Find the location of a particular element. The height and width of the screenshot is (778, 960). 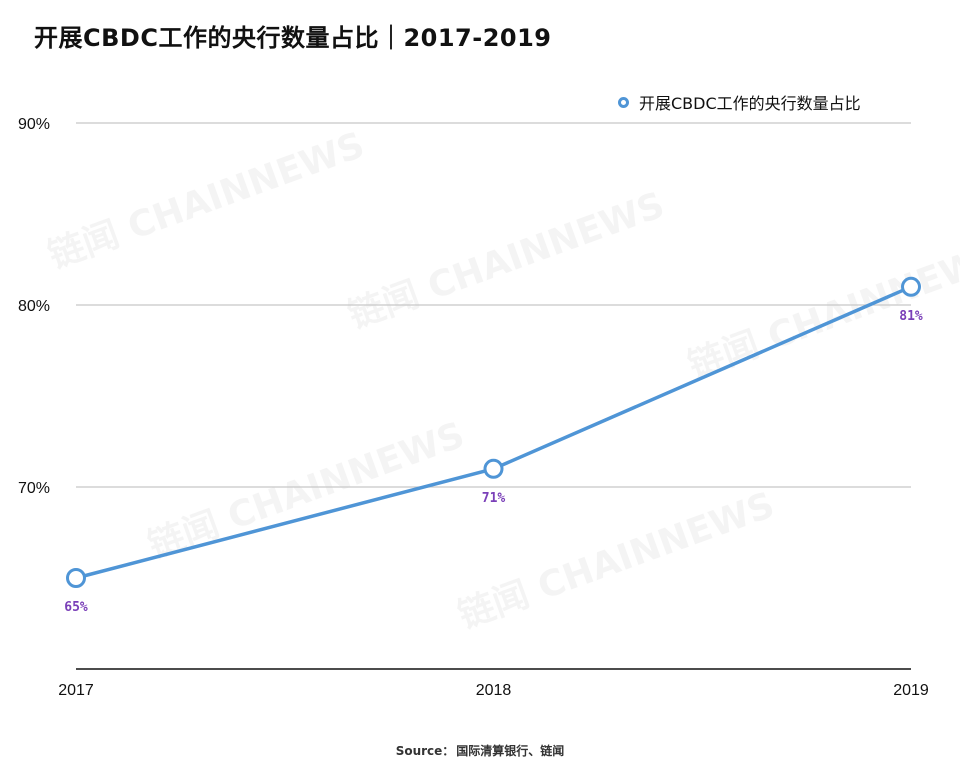

legend: 开展CBDC工作的央行数量占比 is located at coordinates (739, 102).